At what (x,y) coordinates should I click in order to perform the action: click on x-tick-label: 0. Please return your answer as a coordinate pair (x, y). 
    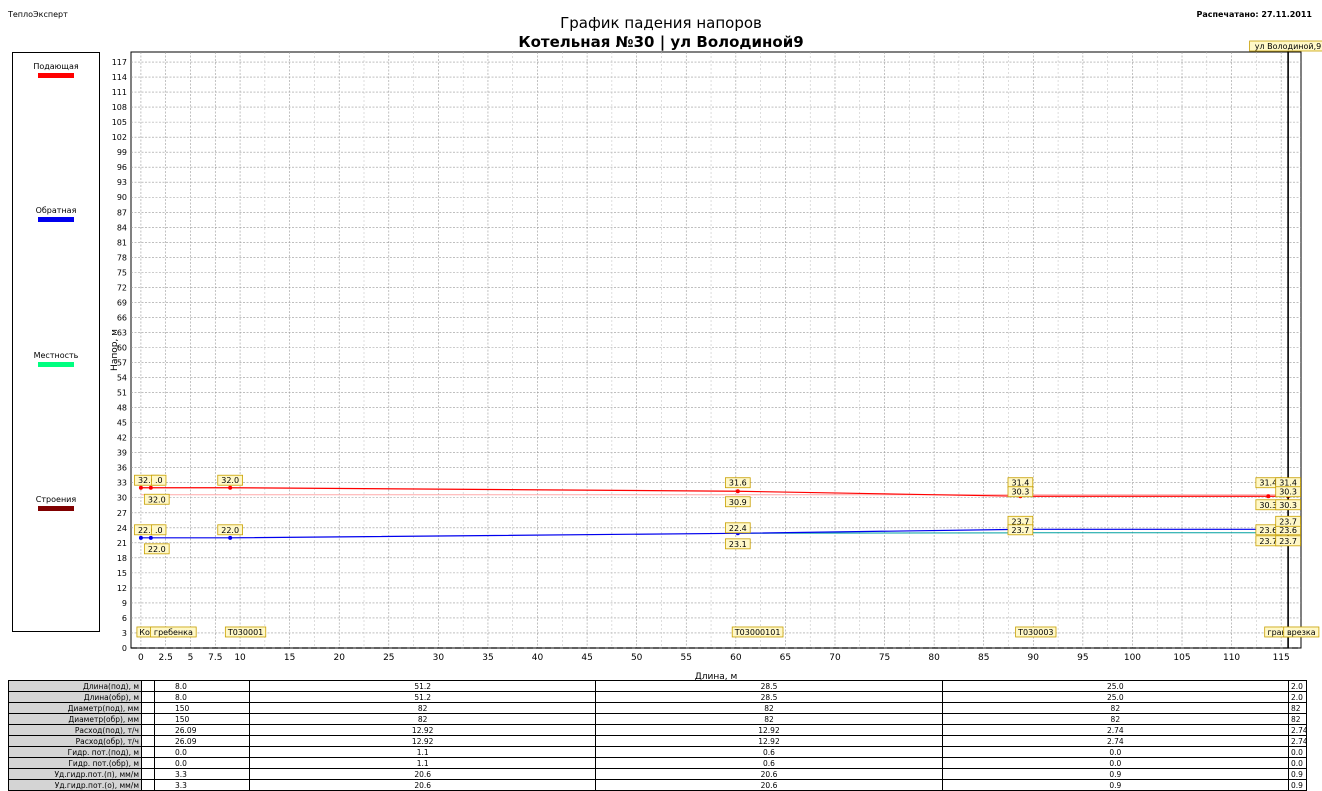
    Looking at the image, I should click on (141, 658).